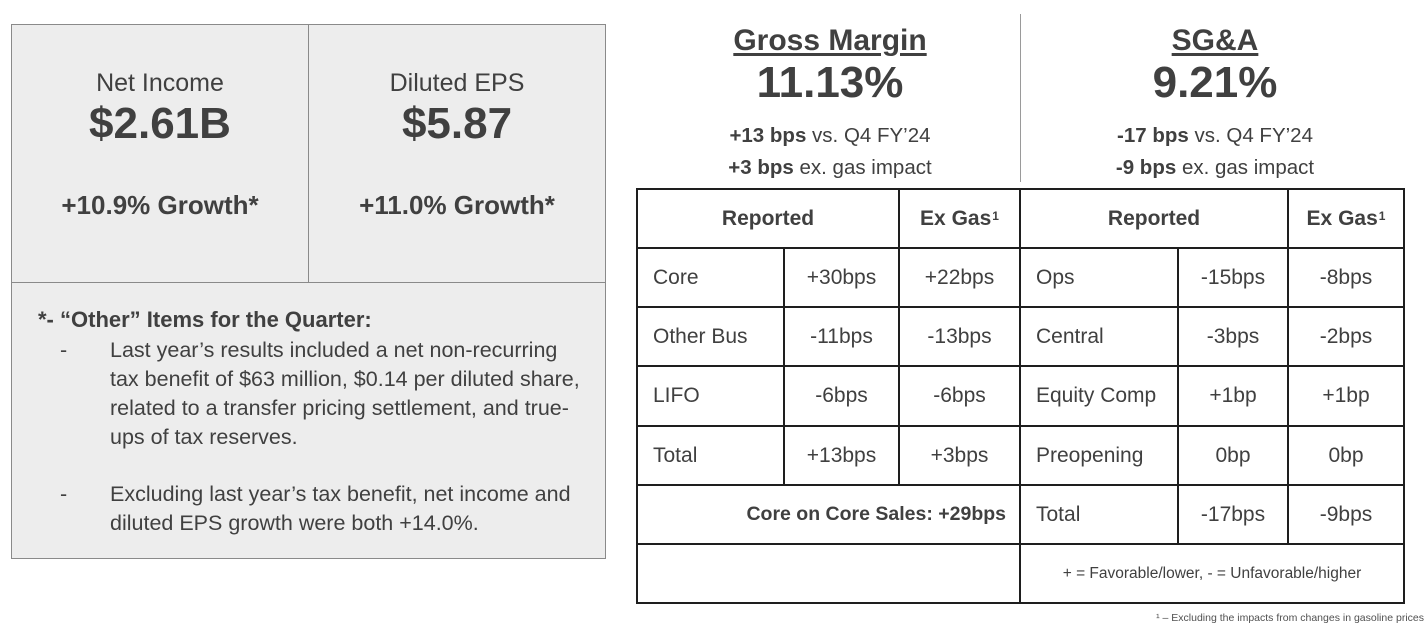 This screenshot has width=1427, height=630. I want to click on net-income-label: Net Income, so click(160, 83).